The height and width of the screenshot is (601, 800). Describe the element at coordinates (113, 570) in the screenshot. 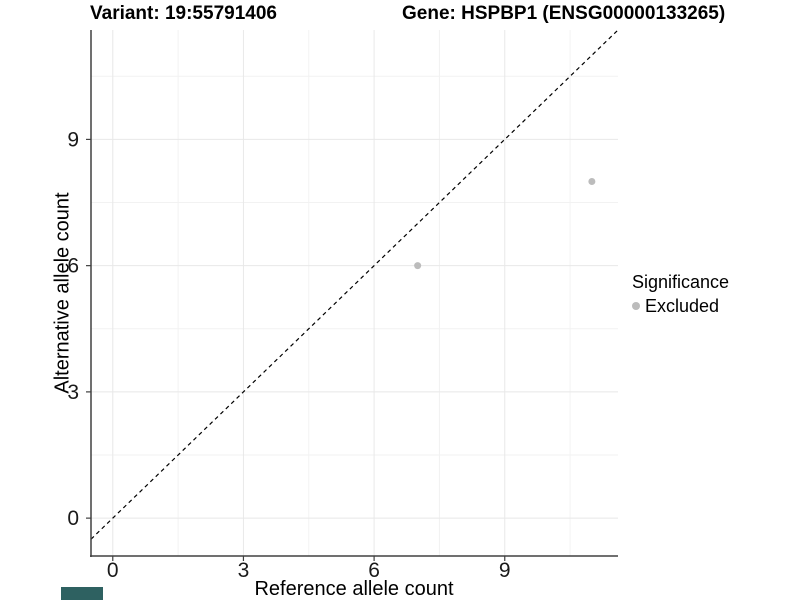

I see `x-tick-label: 0` at that location.